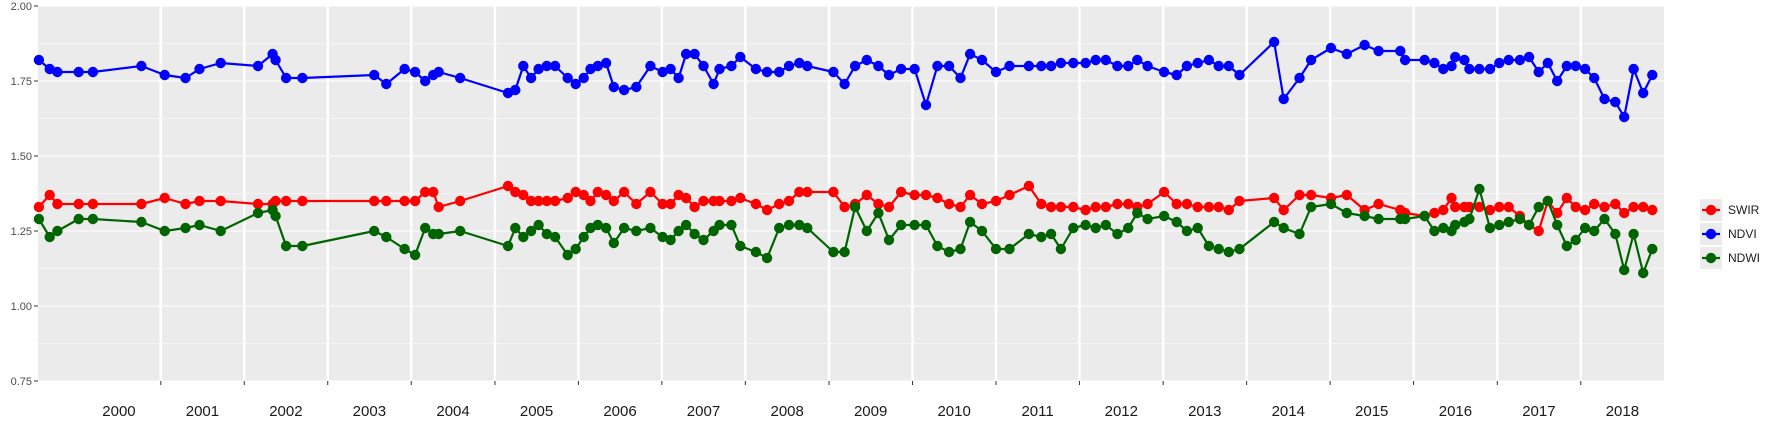 This screenshot has width=1773, height=447. Describe the element at coordinates (1735, 234) in the screenshot. I see `legend-item-ndvi: NDVI` at that location.